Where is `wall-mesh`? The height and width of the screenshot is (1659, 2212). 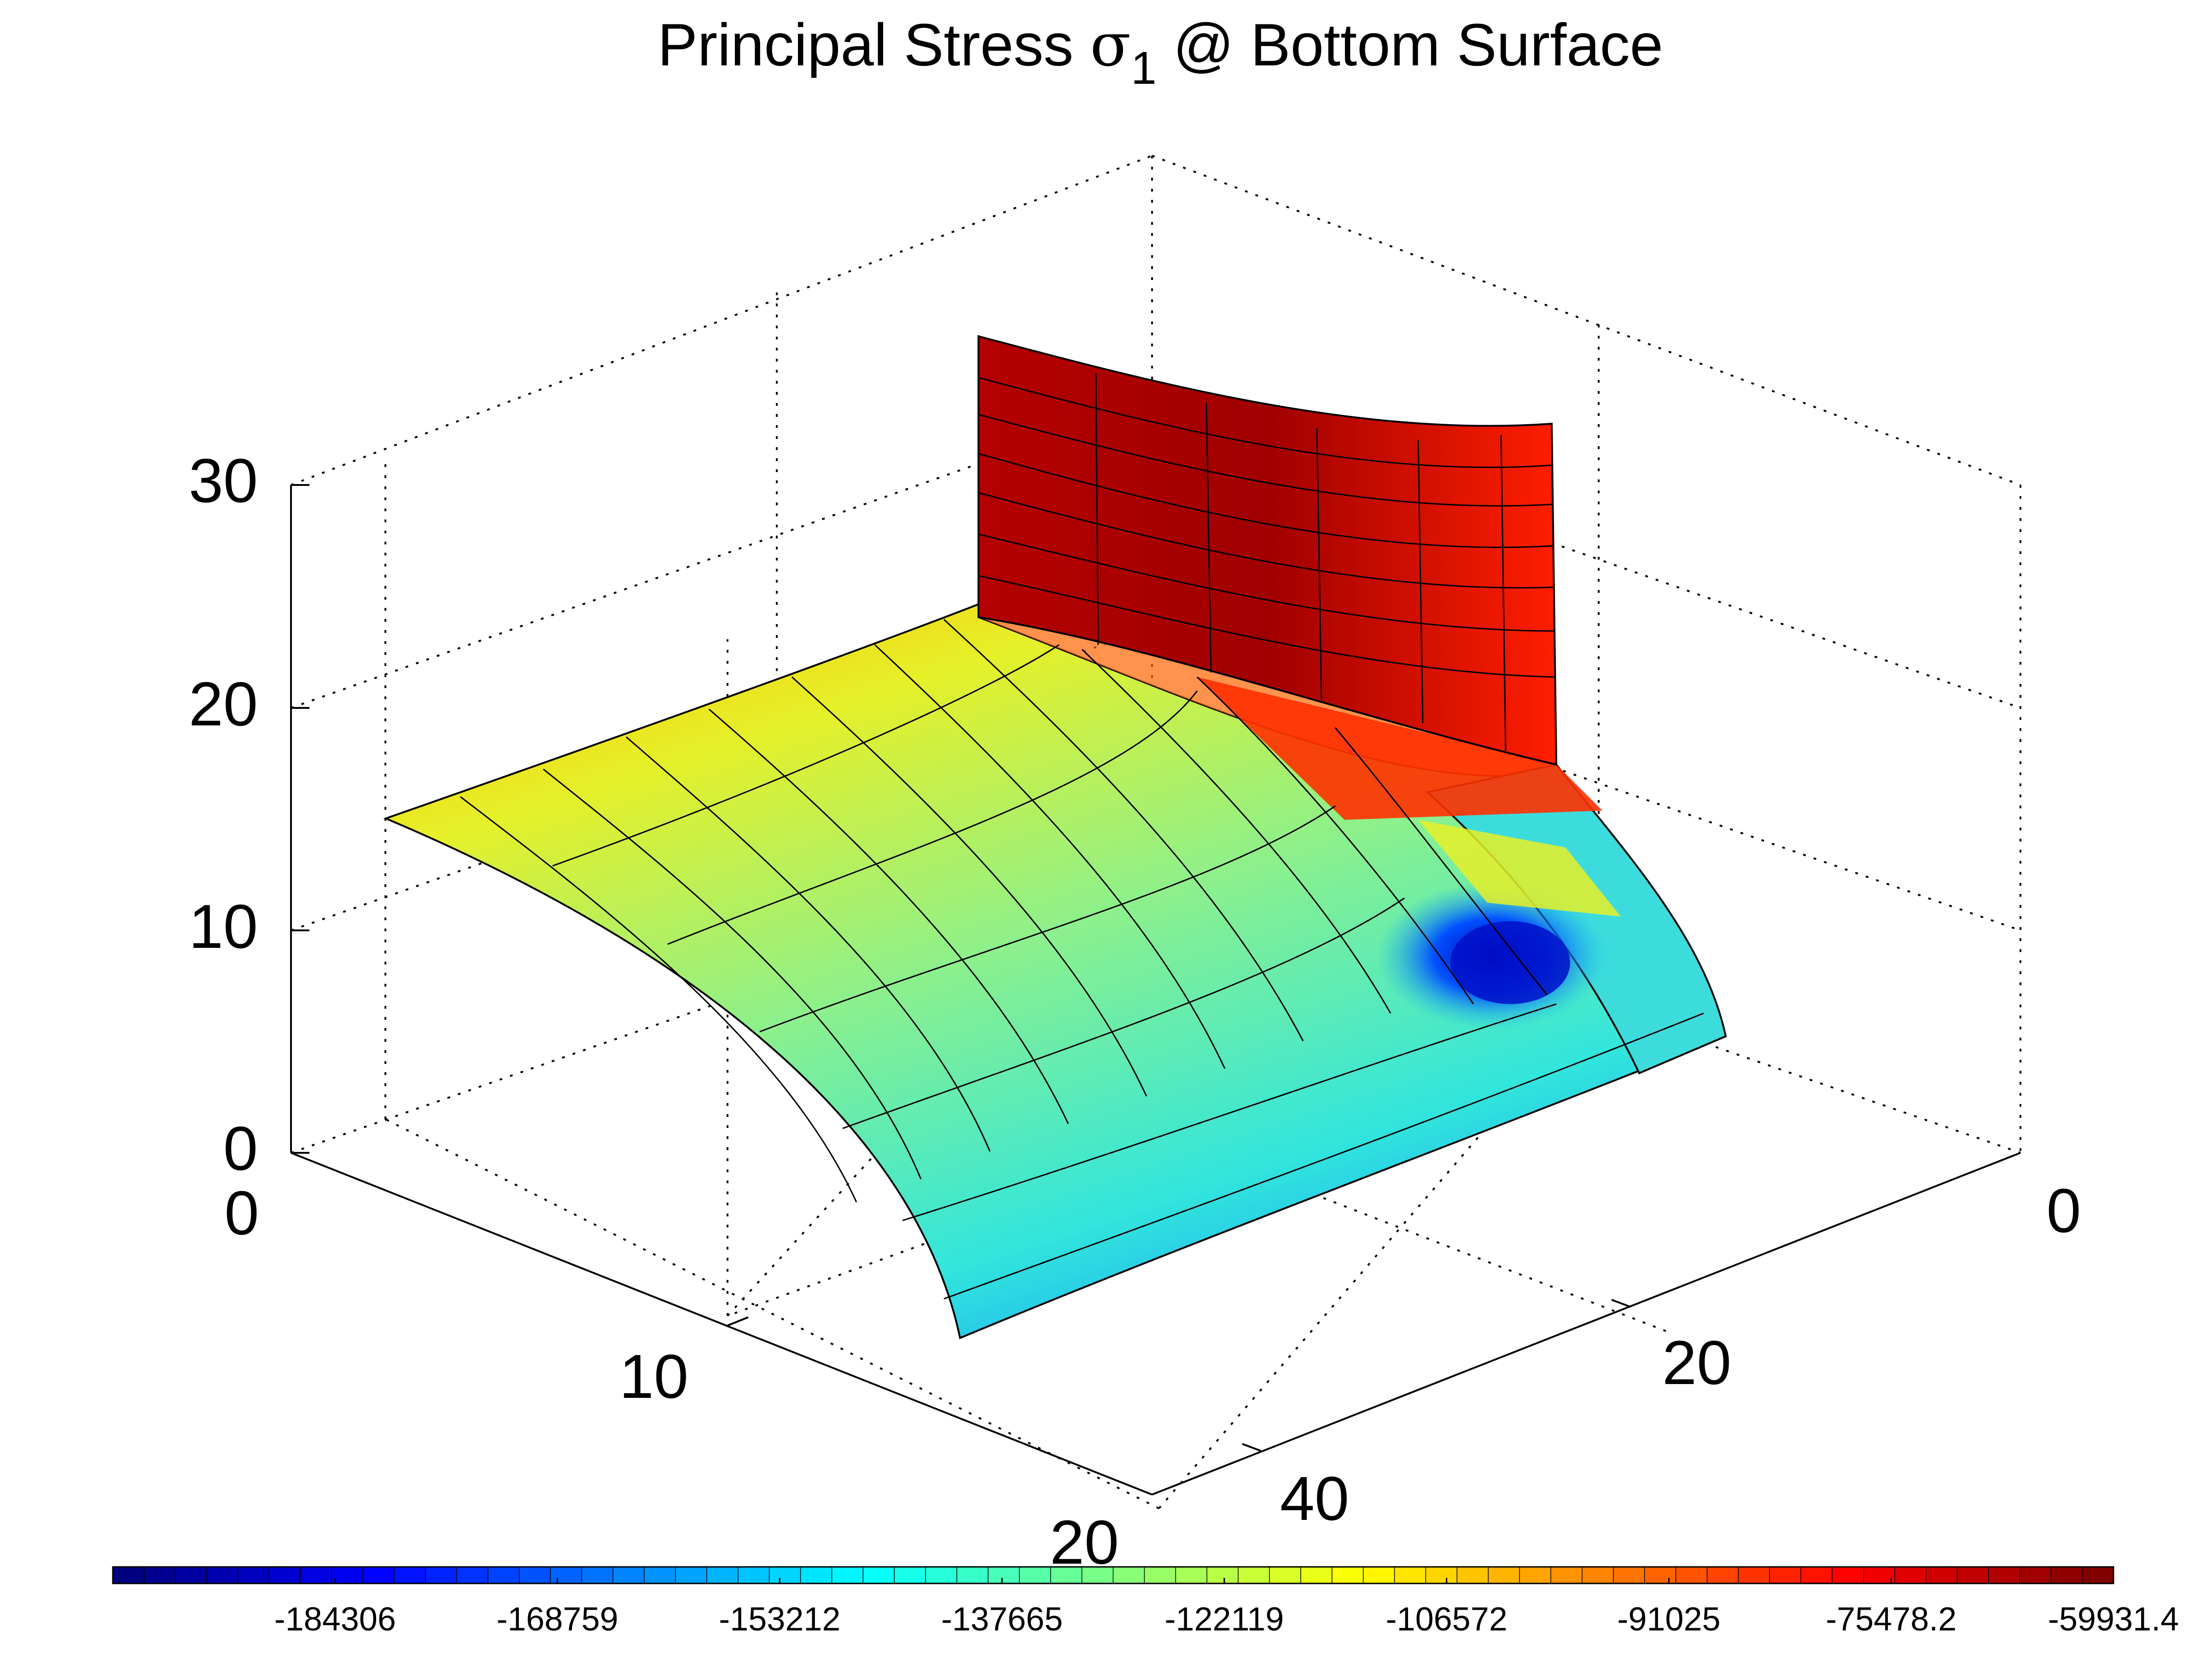
wall-mesh is located at coordinates (1268, 550).